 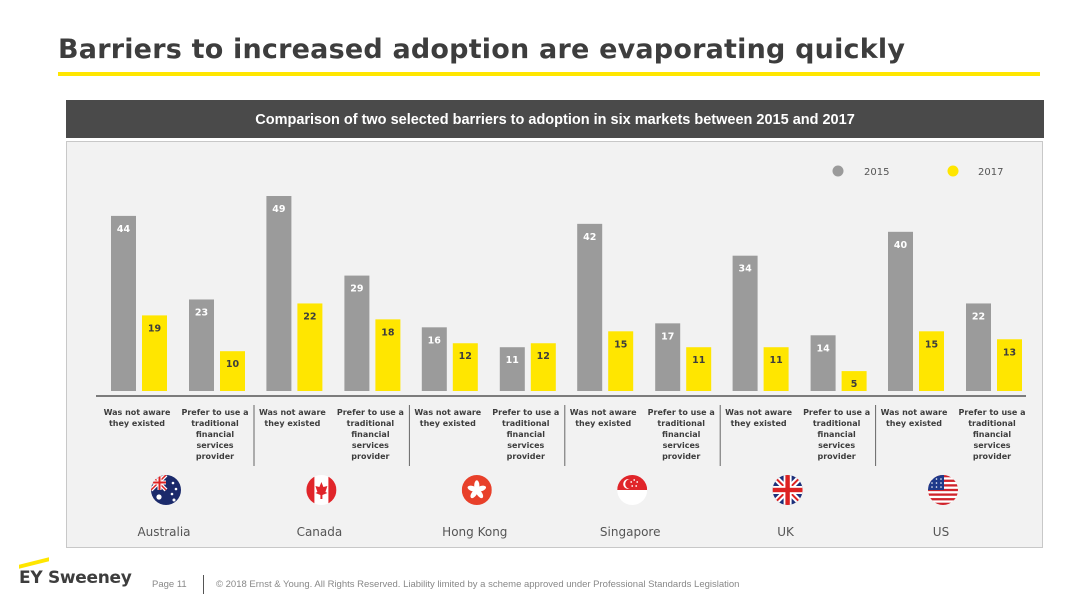 What do you see at coordinates (163, 532) in the screenshot?
I see `market-label: Australia` at bounding box center [163, 532].